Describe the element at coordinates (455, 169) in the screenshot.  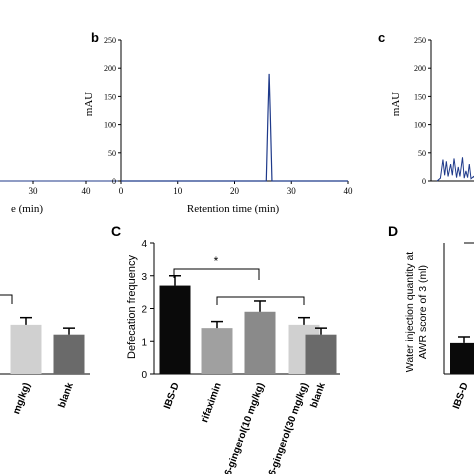
I see `panel-c-series-line` at that location.